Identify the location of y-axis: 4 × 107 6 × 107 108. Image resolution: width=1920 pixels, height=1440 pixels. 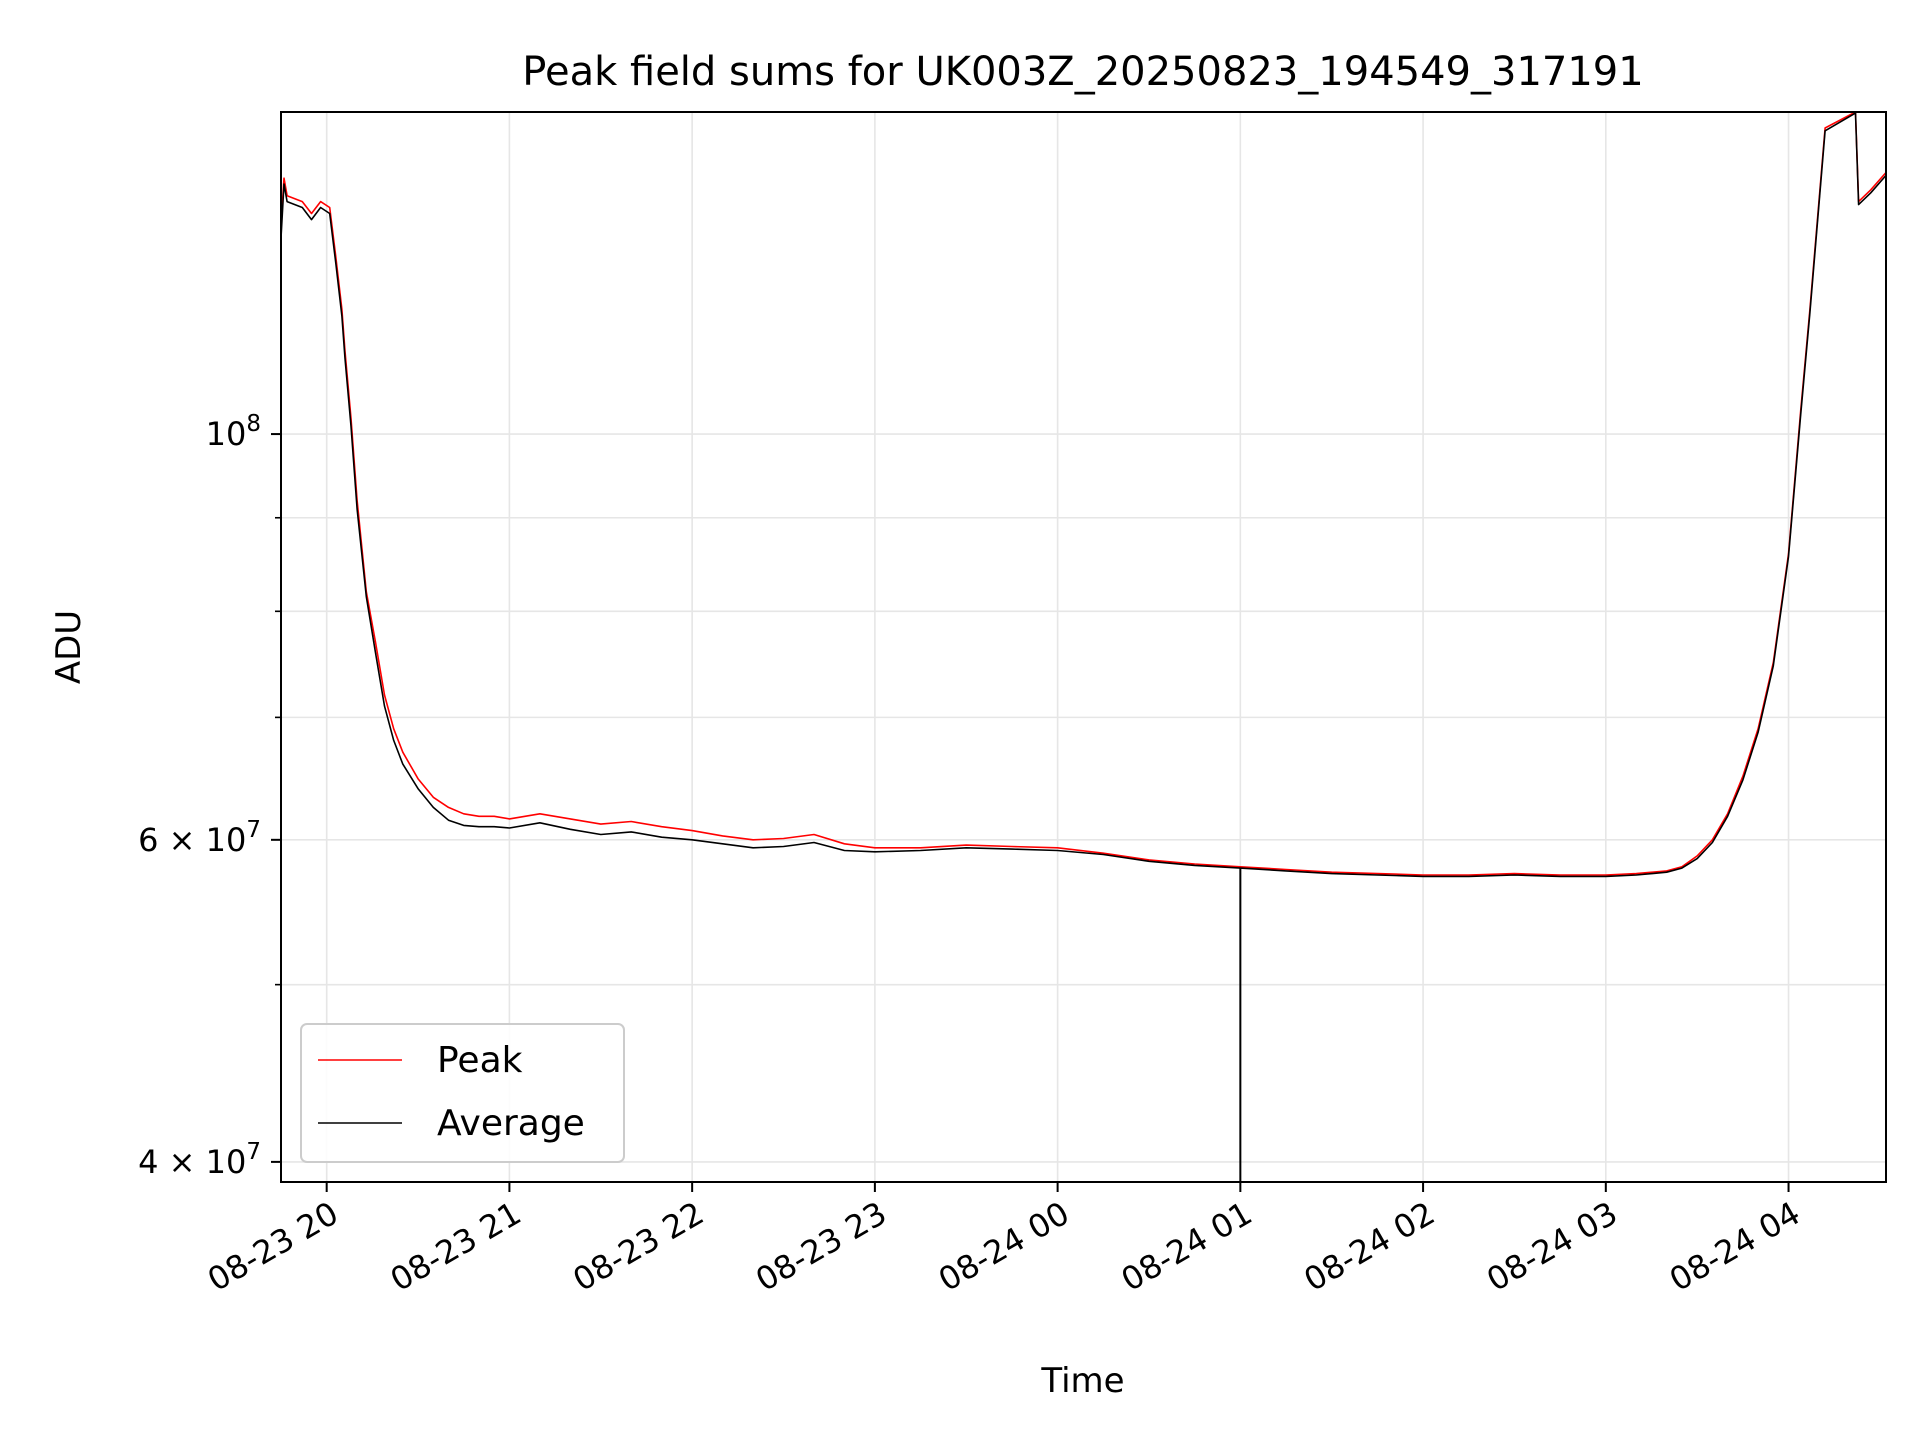
(209, 796).